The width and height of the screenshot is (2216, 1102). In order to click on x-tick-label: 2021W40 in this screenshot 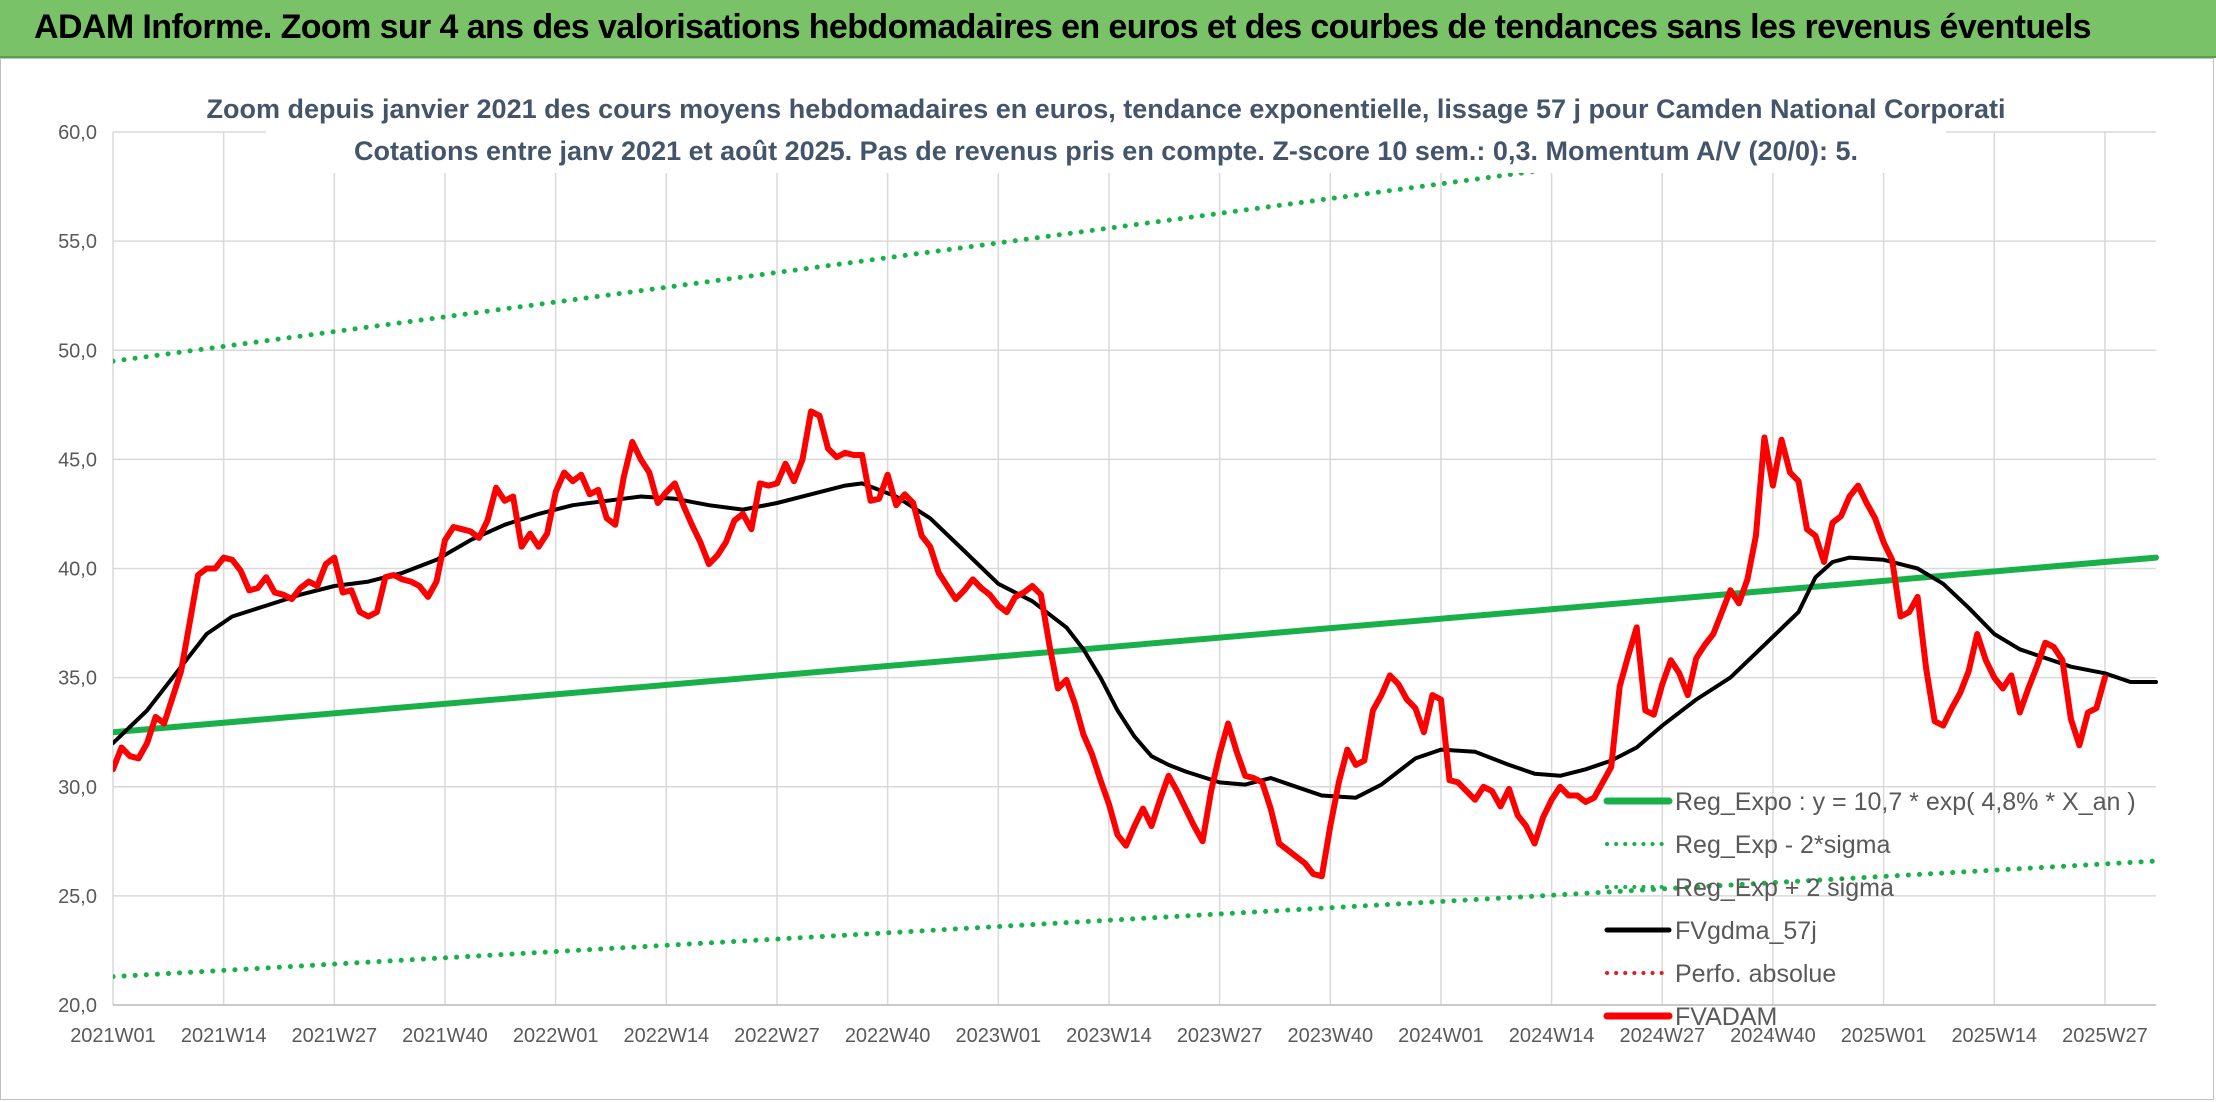, I will do `click(445, 1036)`.